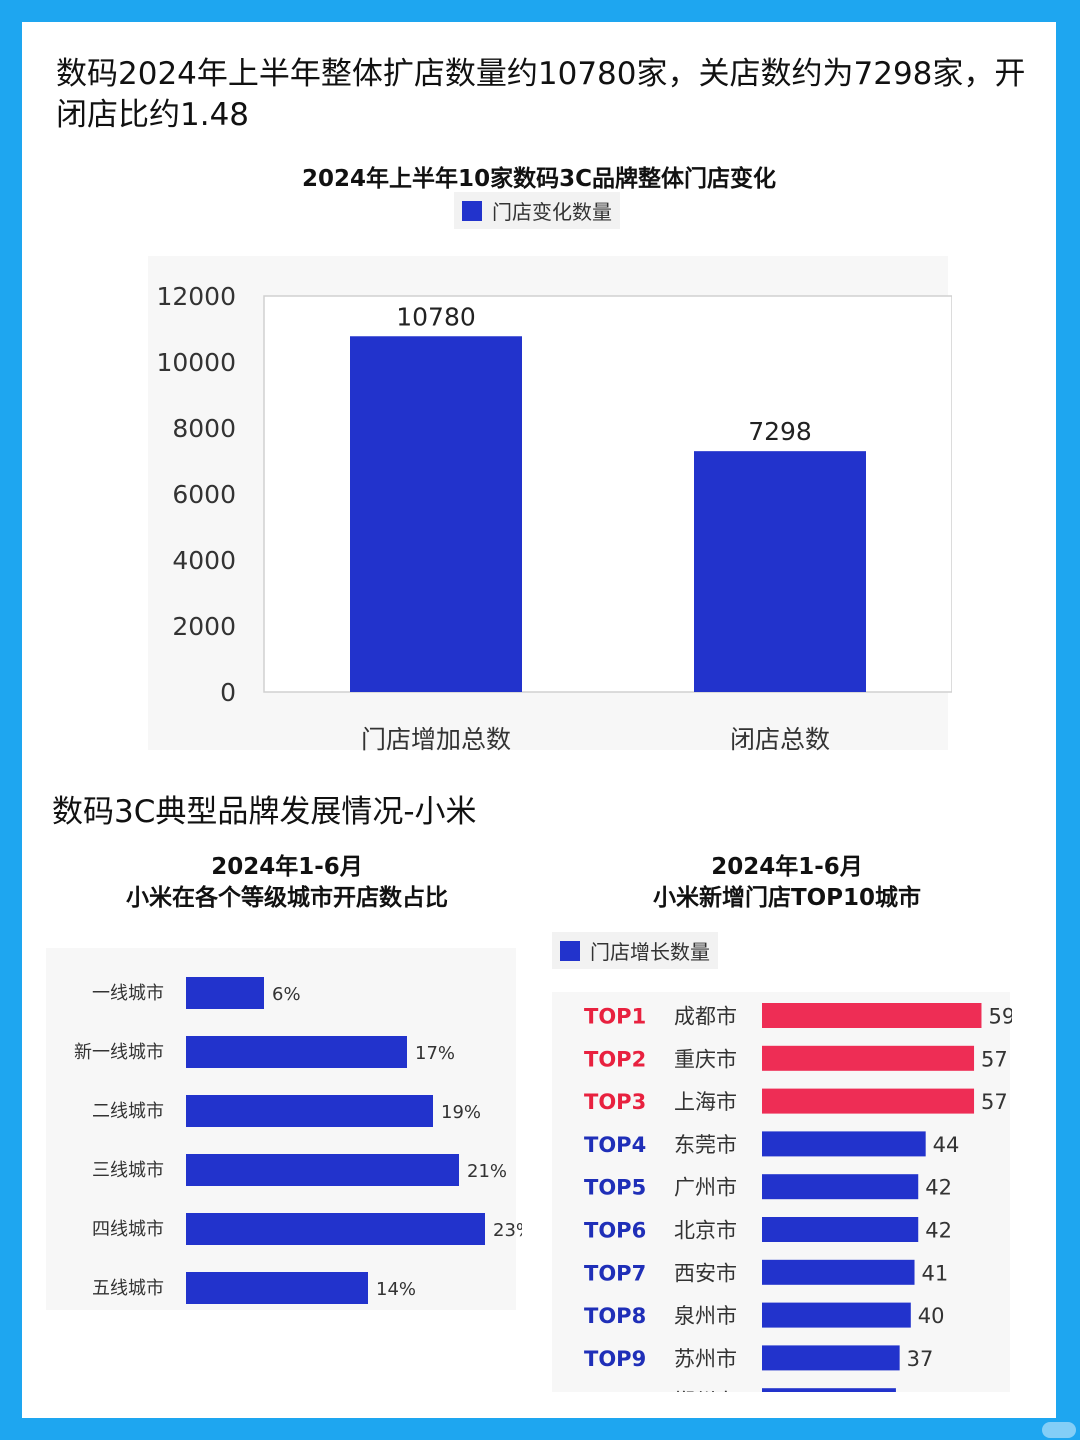 This screenshot has height=1440, width=1080. Describe the element at coordinates (615, 1102) in the screenshot. I see `chart3-rank-label: TOP3` at that location.